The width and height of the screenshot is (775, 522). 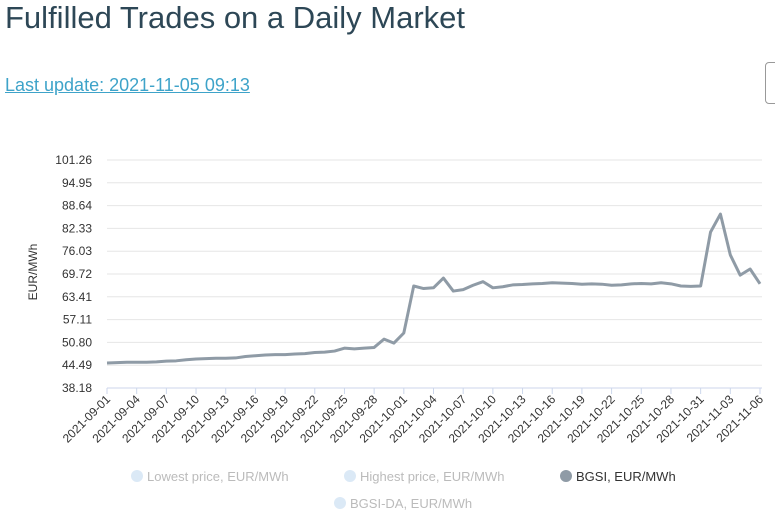 I want to click on y-tick-label: 101.26, so click(x=73, y=160).